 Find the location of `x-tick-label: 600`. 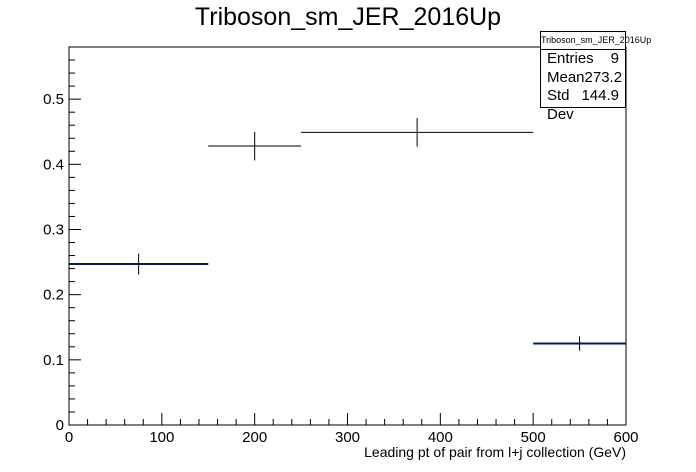

x-tick-label: 600 is located at coordinates (625, 437).